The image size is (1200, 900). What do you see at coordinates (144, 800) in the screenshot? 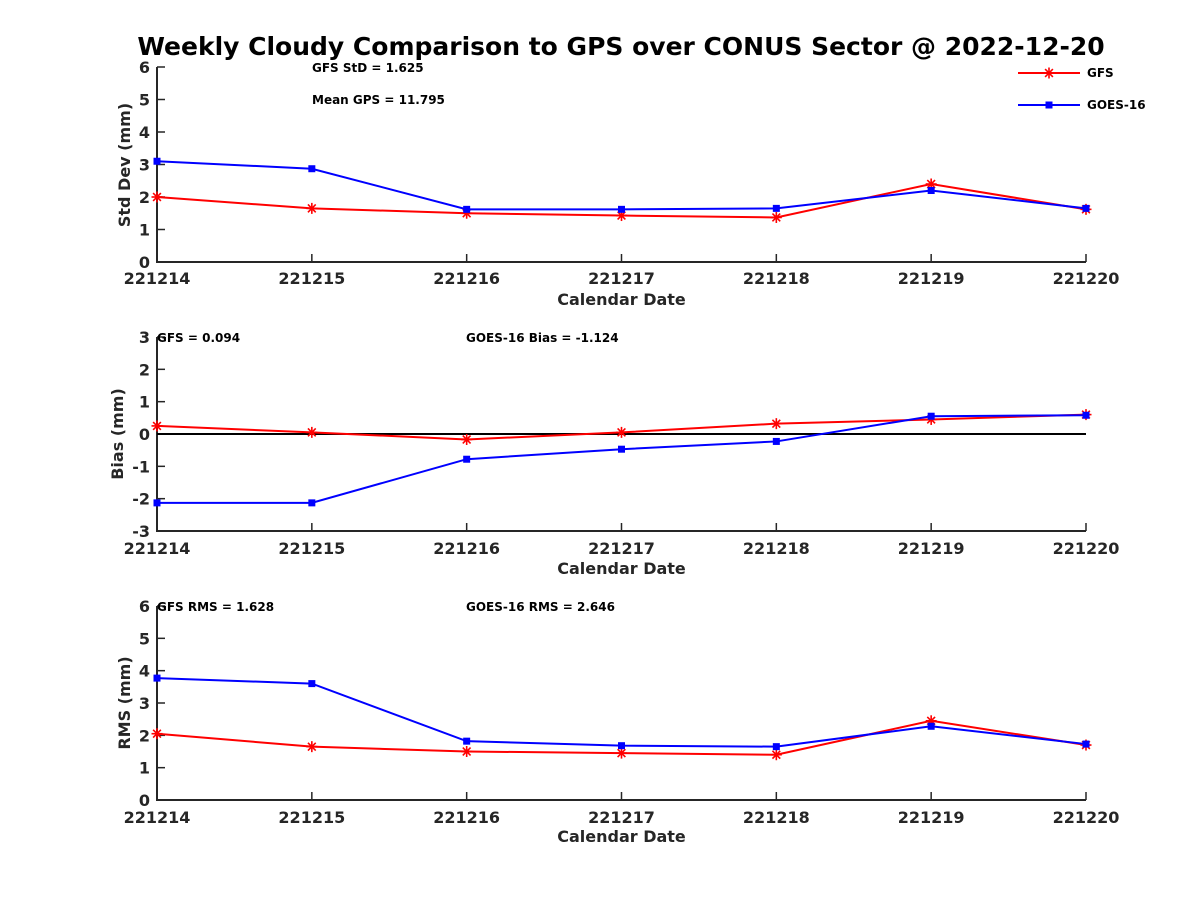
I see `rms-ytick-label: 0` at bounding box center [144, 800].